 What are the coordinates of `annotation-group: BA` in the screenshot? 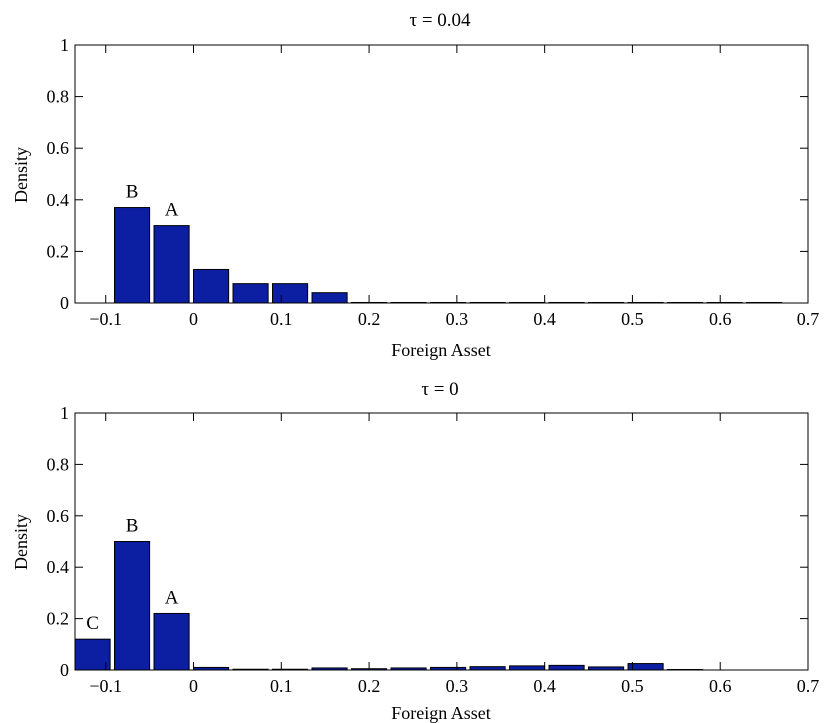 It's located at (152, 201).